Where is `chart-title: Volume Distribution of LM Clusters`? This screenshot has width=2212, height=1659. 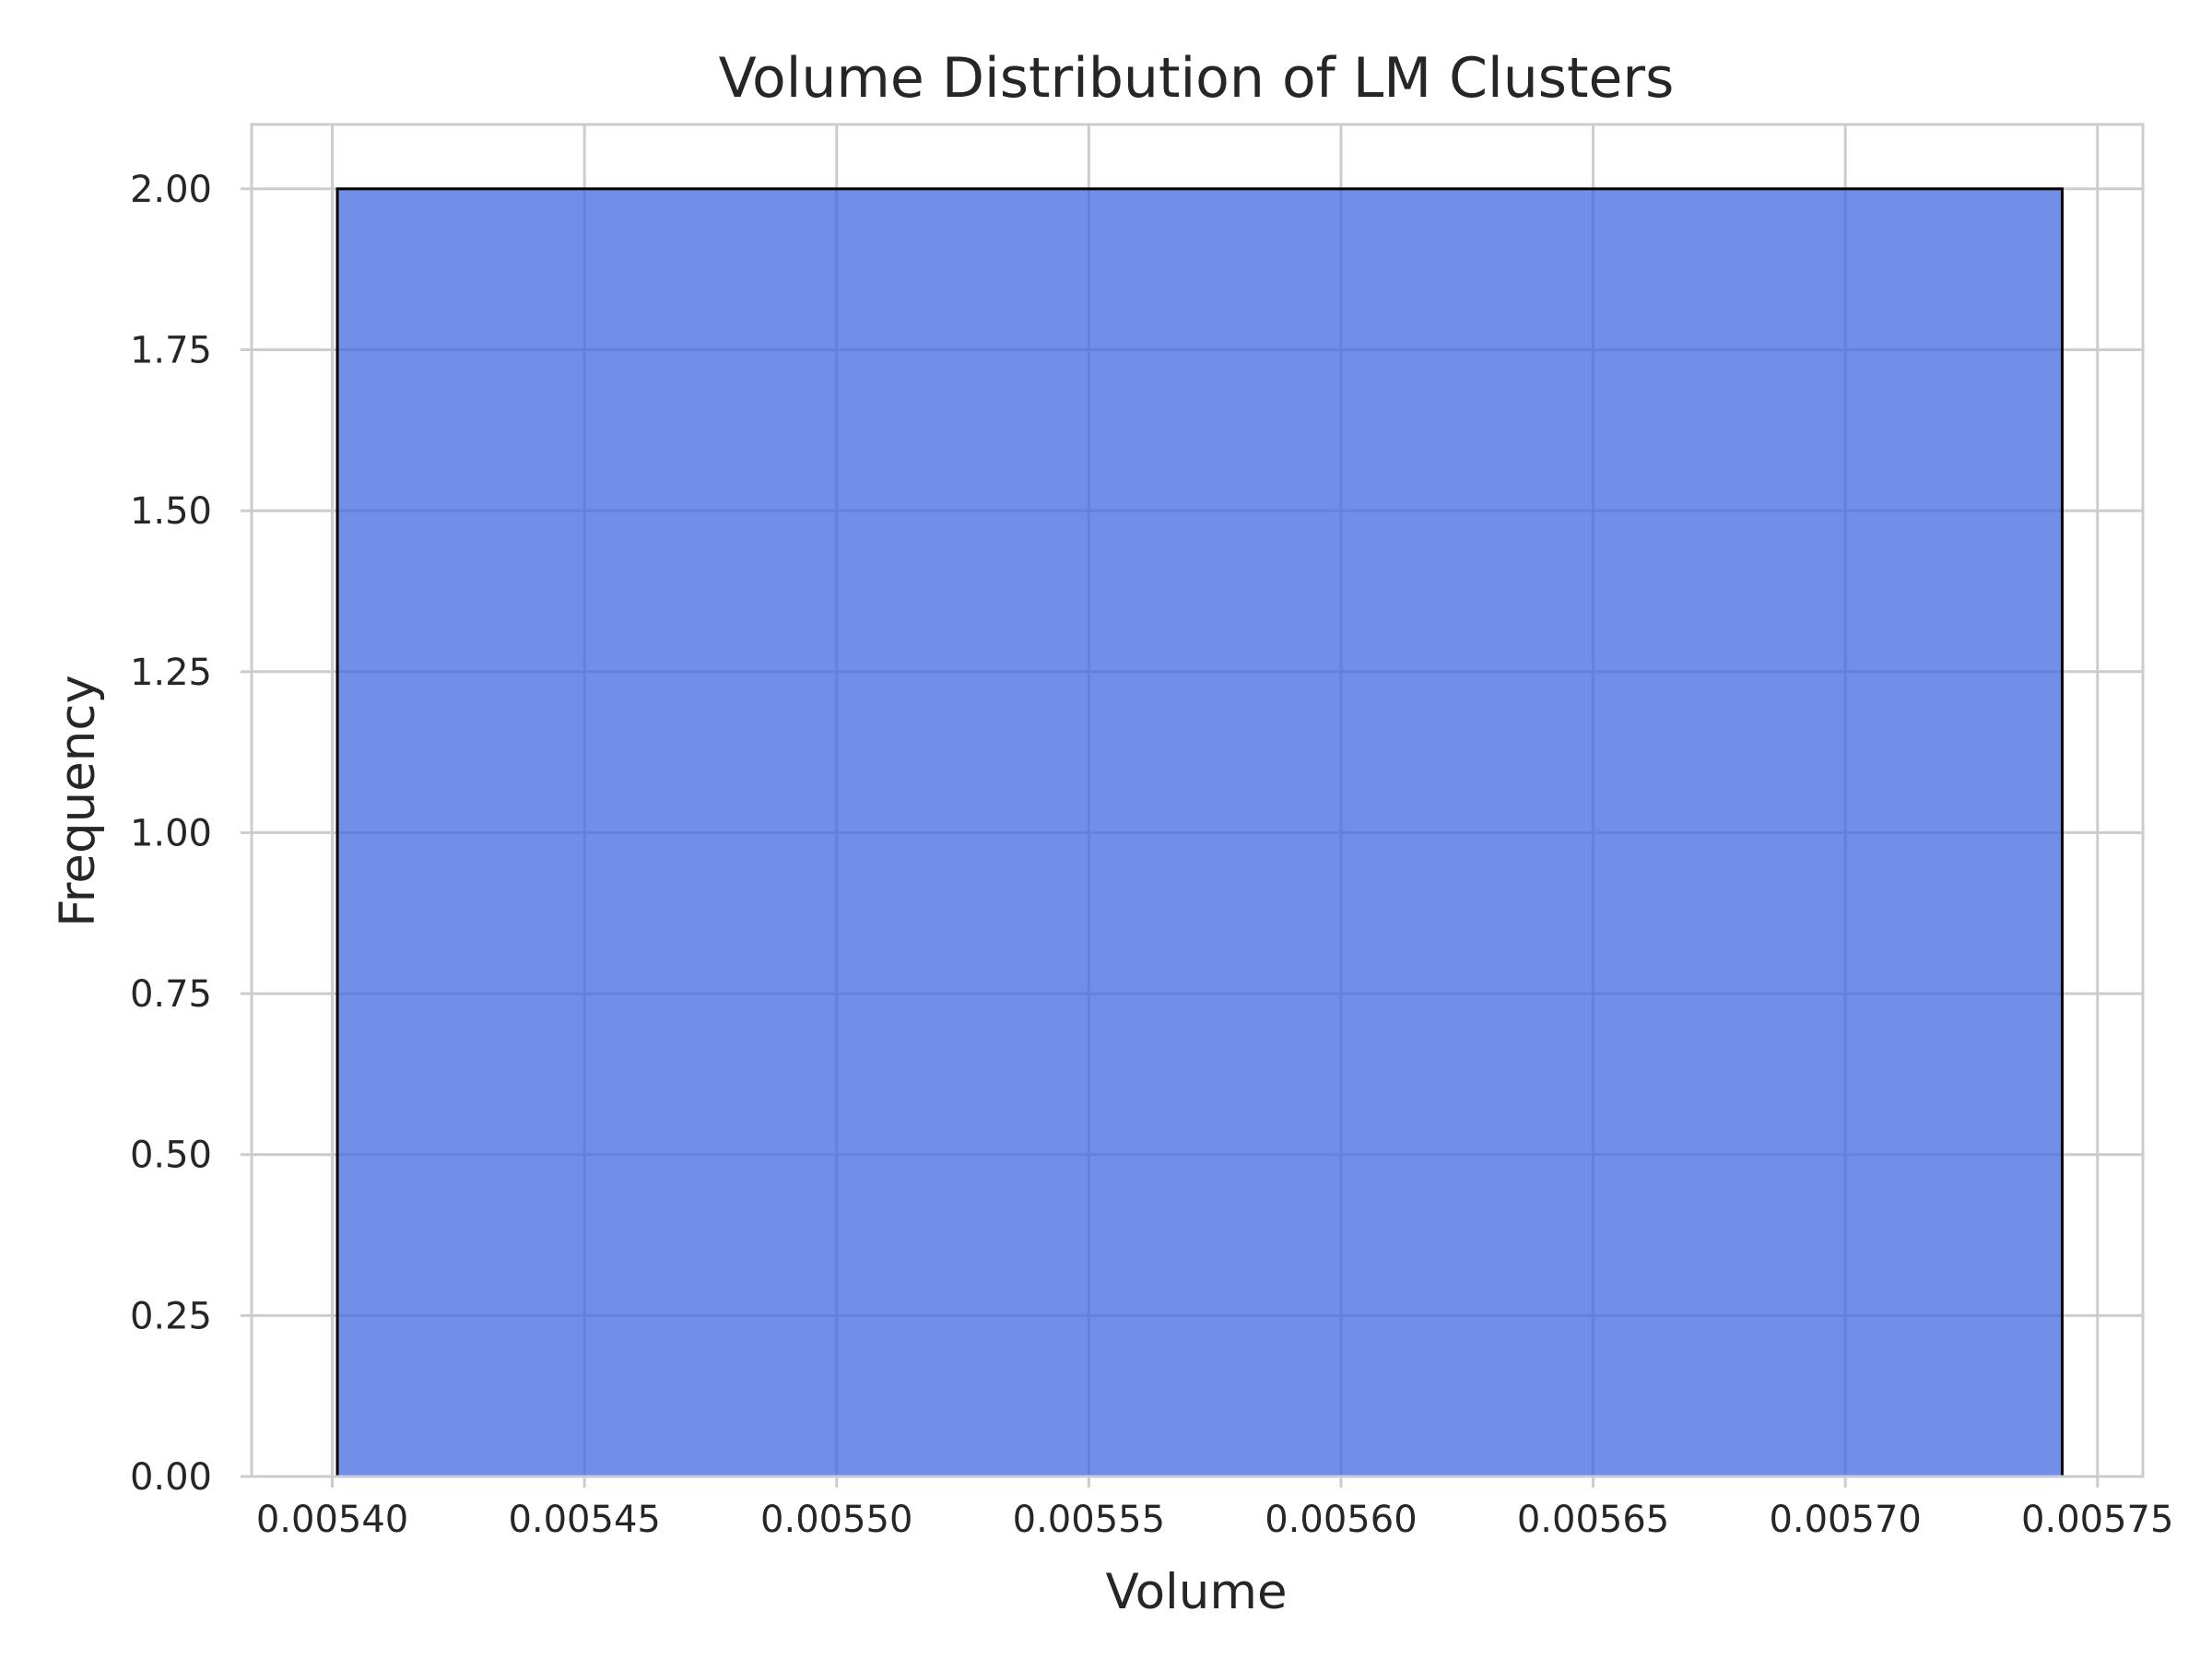
chart-title: Volume Distribution of LM Clusters is located at coordinates (1197, 78).